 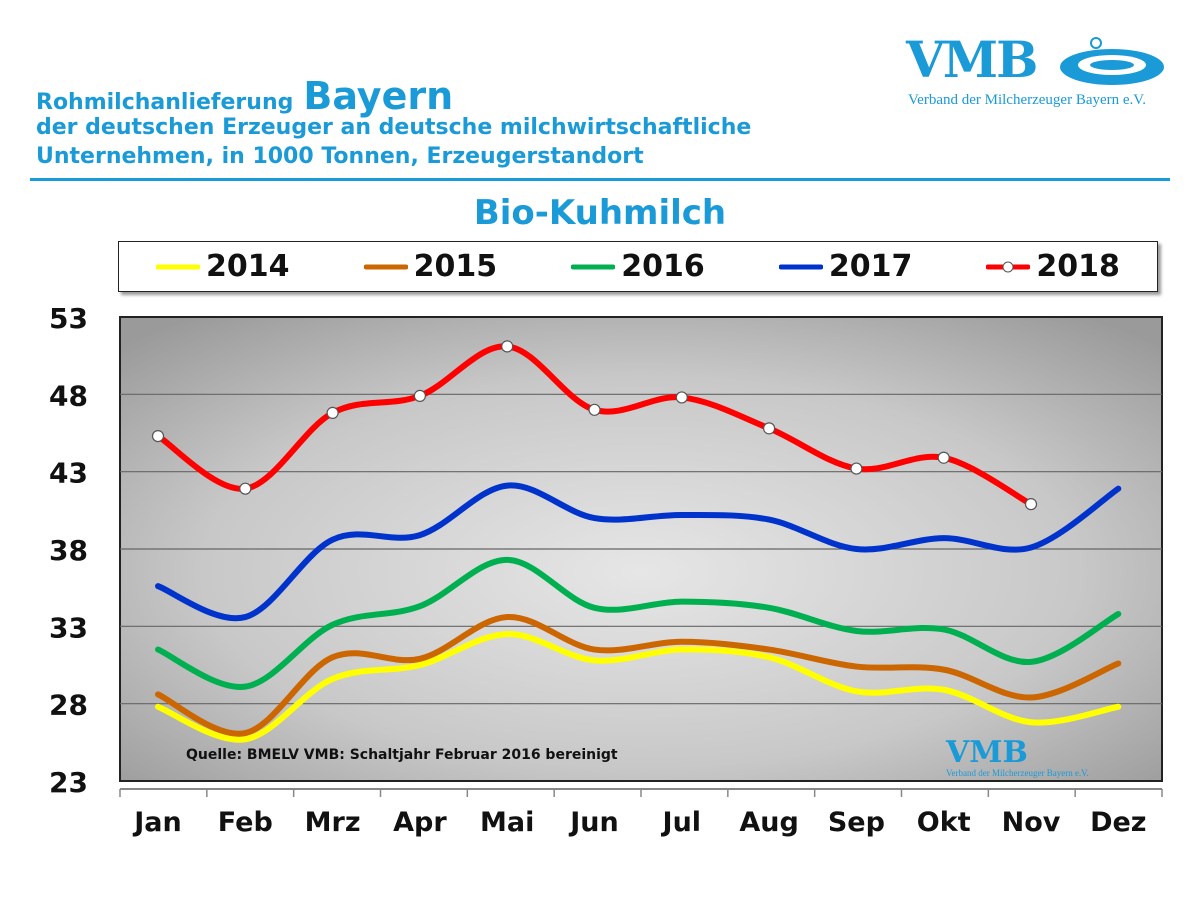 I want to click on legend-item-2017: 2017, so click(x=845, y=266).